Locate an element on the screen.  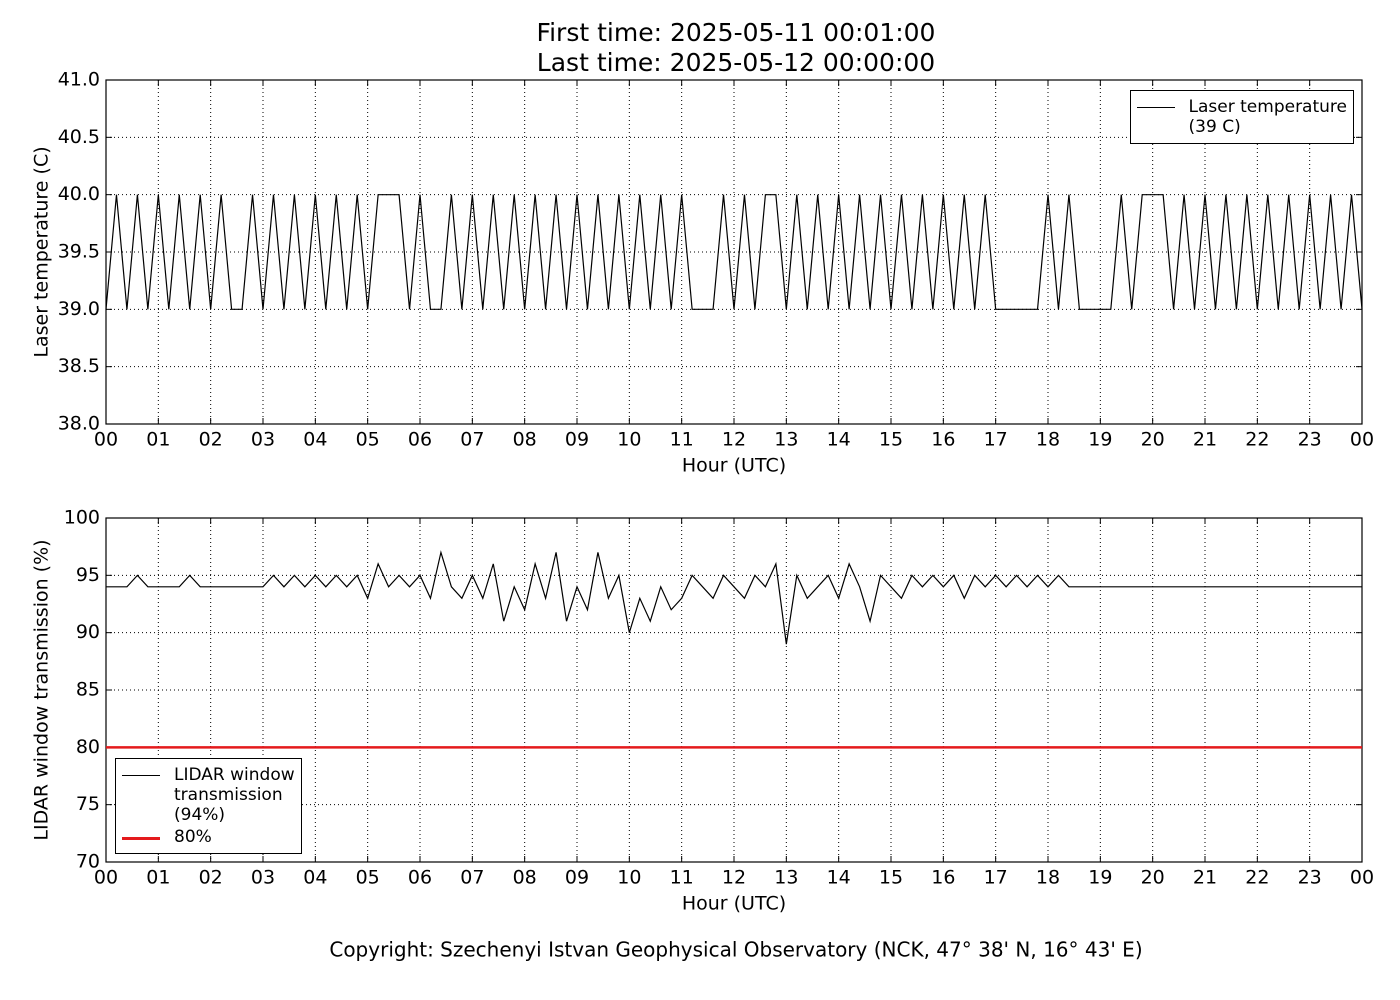
y-tick-label: 40.0 is located at coordinates (79, 194).